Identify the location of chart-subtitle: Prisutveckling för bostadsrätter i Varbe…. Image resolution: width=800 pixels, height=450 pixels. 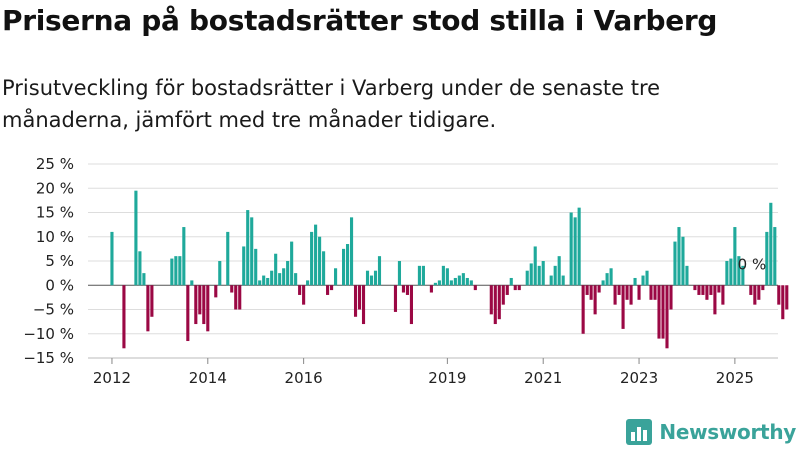
(331, 104).